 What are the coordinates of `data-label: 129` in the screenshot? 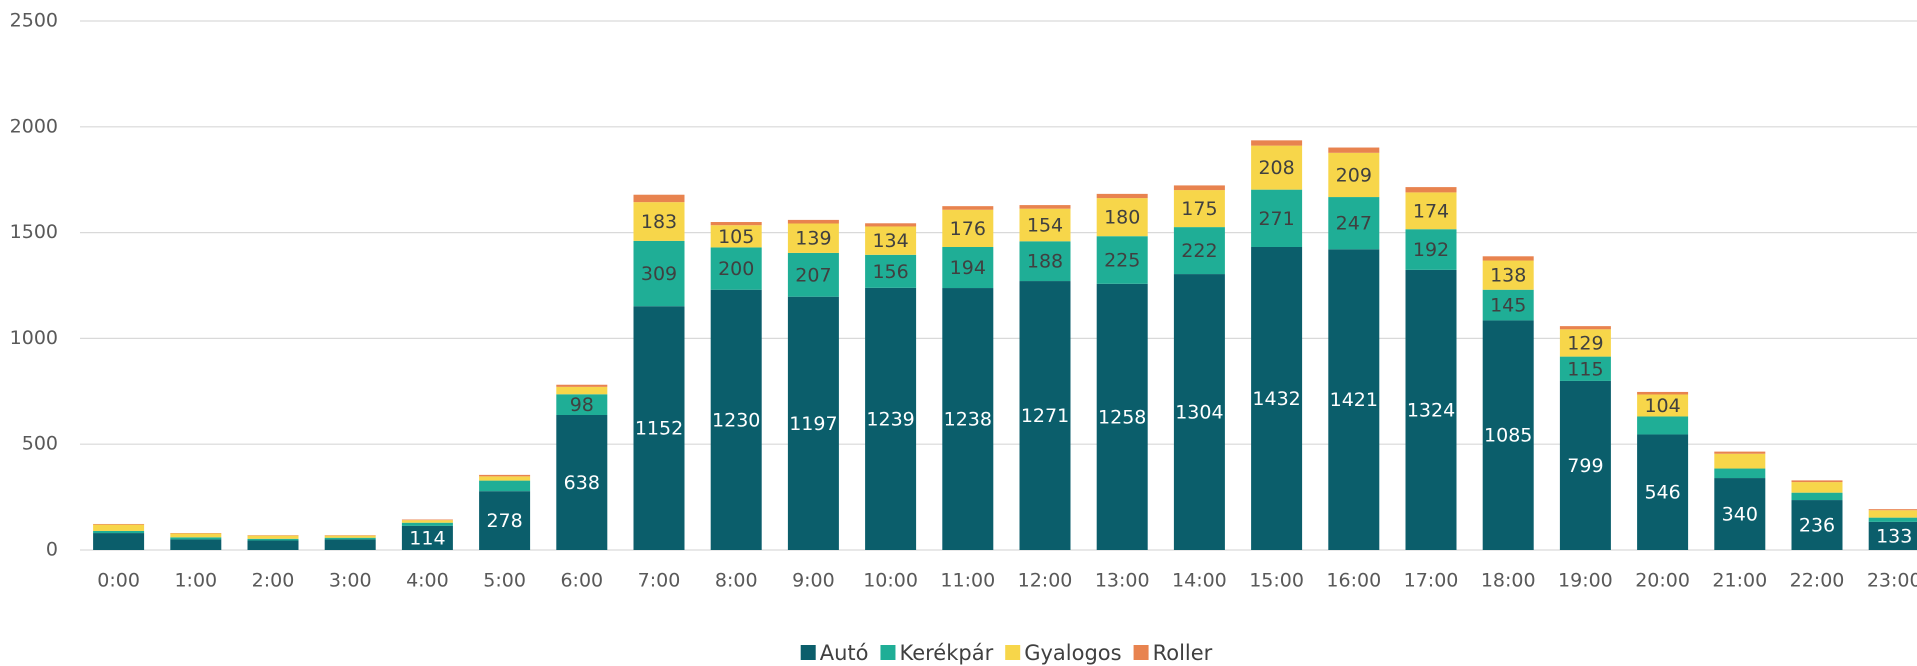 It's located at (1585, 343).